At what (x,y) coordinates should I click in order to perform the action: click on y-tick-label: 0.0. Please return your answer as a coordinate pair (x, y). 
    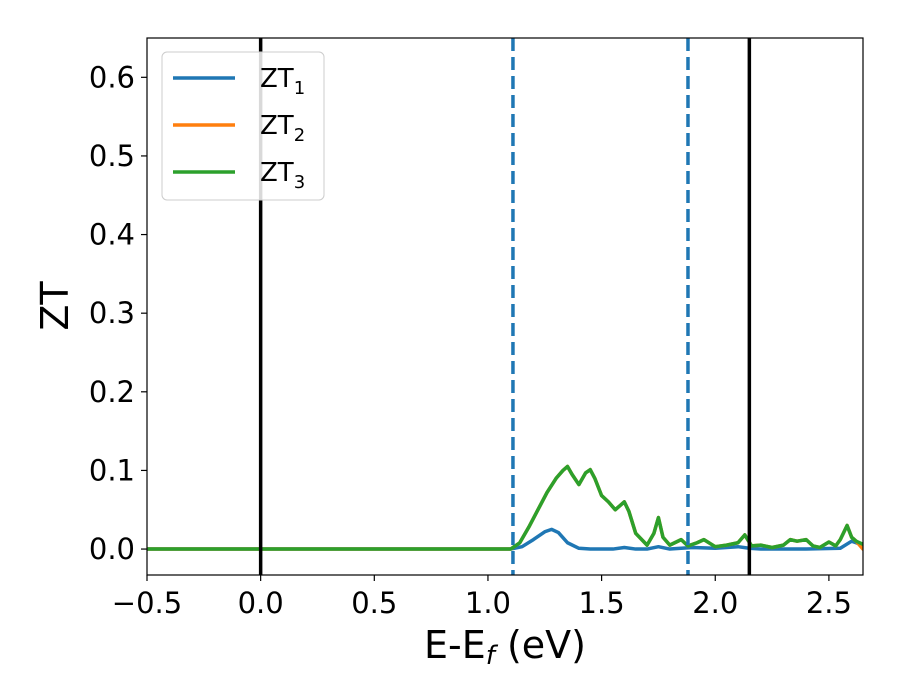
    Looking at the image, I should click on (112, 549).